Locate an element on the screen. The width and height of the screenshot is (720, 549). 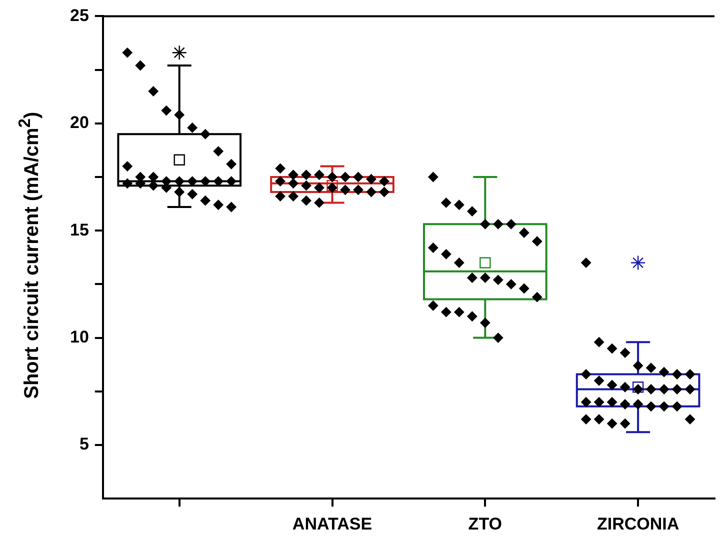
y-tick-label: 25 is located at coordinates (79, 15).